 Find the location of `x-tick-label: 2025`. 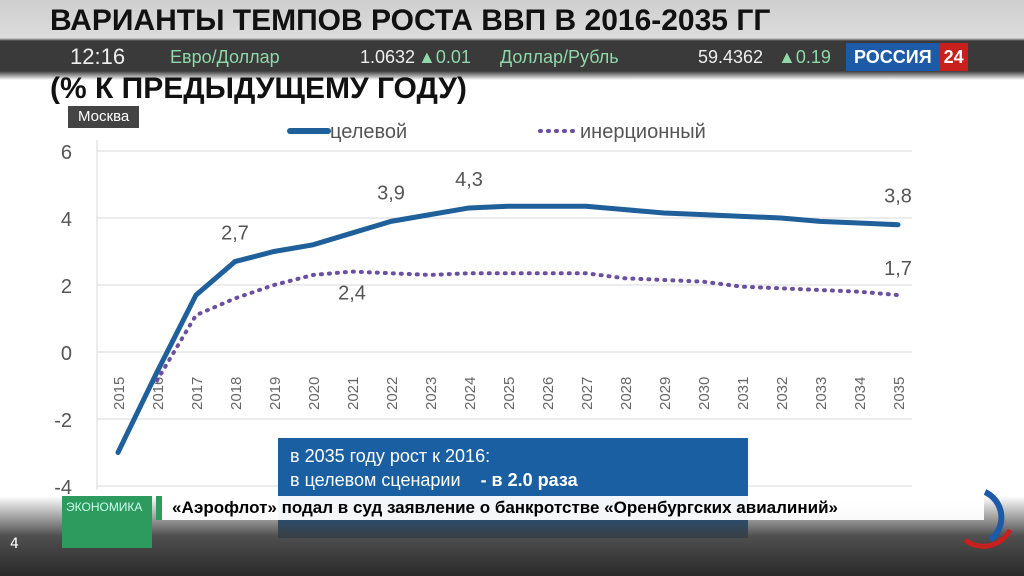

x-tick-label: 2025 is located at coordinates (509, 393).